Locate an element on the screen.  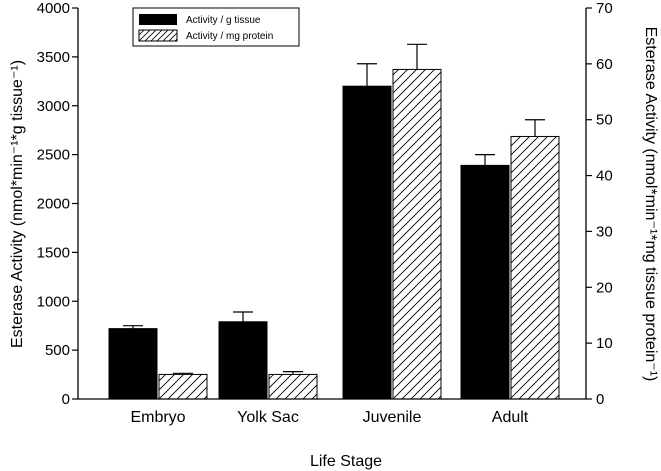
legend-label-g-tissue: Activity / g tissue is located at coordinates (223, 20).